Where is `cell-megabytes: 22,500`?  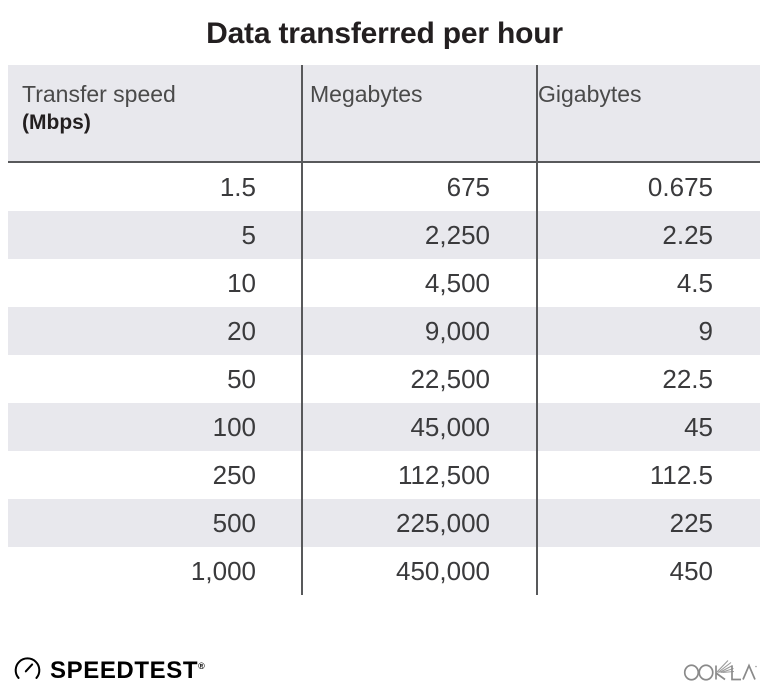 cell-megabytes: 22,500 is located at coordinates (450, 379).